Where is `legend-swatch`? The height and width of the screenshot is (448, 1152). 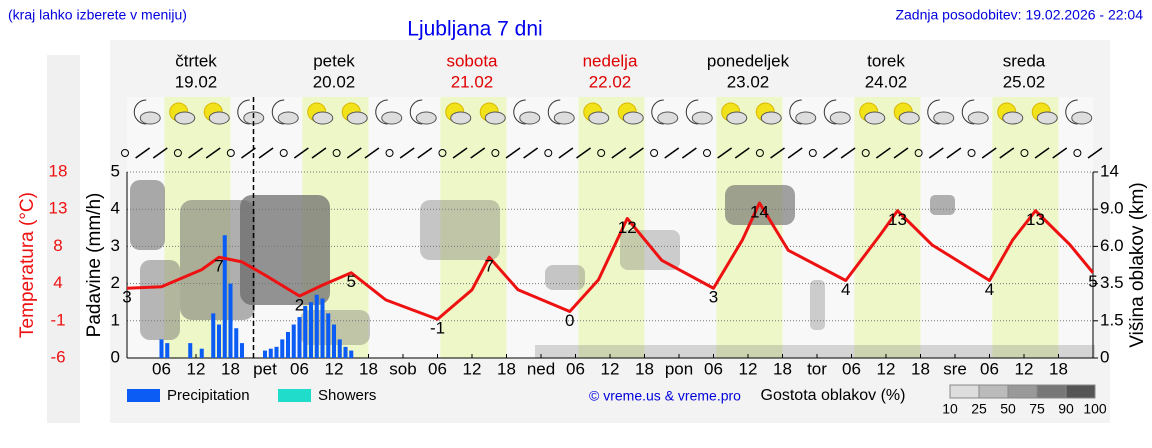
legend-swatch is located at coordinates (294, 395).